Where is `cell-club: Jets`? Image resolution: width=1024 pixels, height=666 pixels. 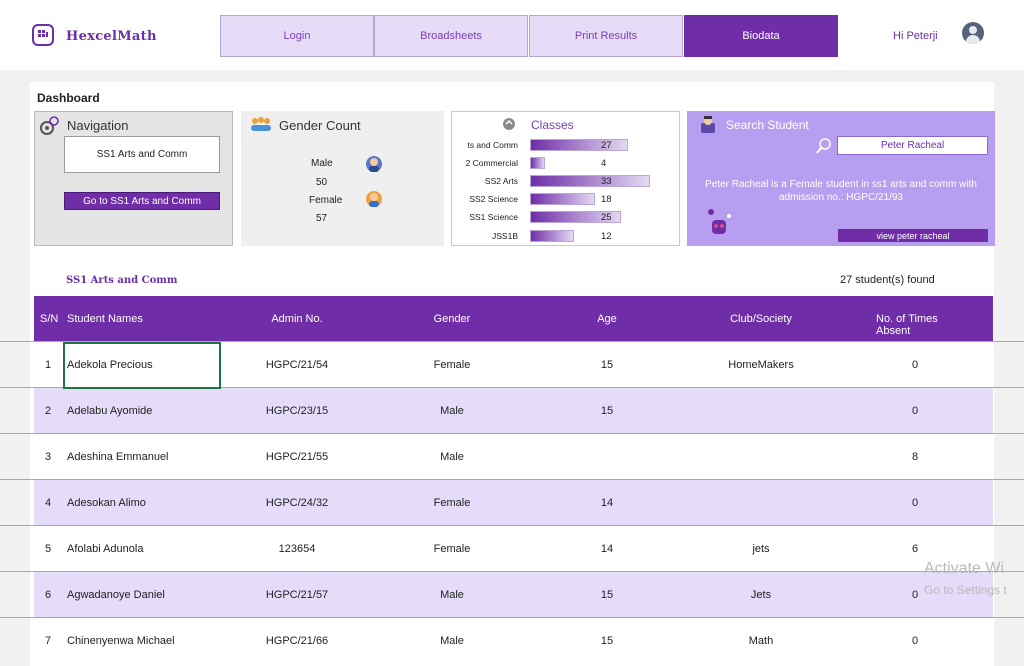 cell-club: Jets is located at coordinates (761, 595).